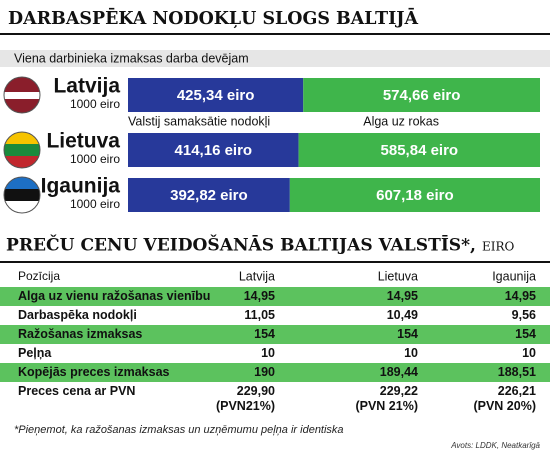 This screenshot has width=550, height=453. What do you see at coordinates (245, 406) in the screenshot?
I see `table-cell: (PVN21%)` at bounding box center [245, 406].